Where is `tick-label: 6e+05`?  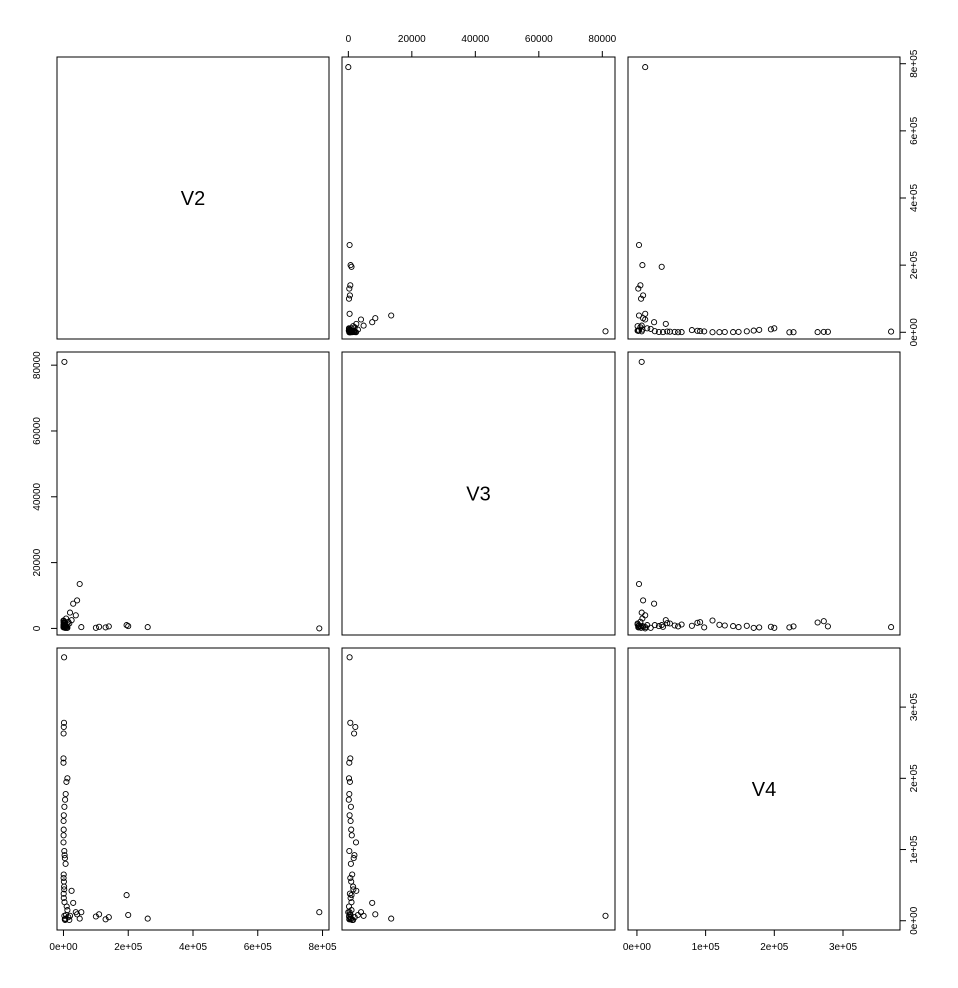 tick-label: 6e+05 is located at coordinates (914, 130).